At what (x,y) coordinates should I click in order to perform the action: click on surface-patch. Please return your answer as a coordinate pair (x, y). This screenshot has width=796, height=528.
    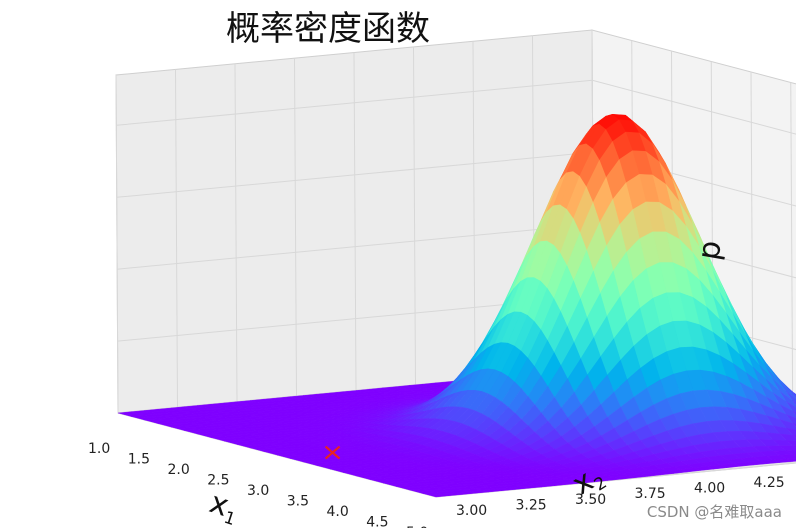
    Looking at the image, I should click on (439, 495).